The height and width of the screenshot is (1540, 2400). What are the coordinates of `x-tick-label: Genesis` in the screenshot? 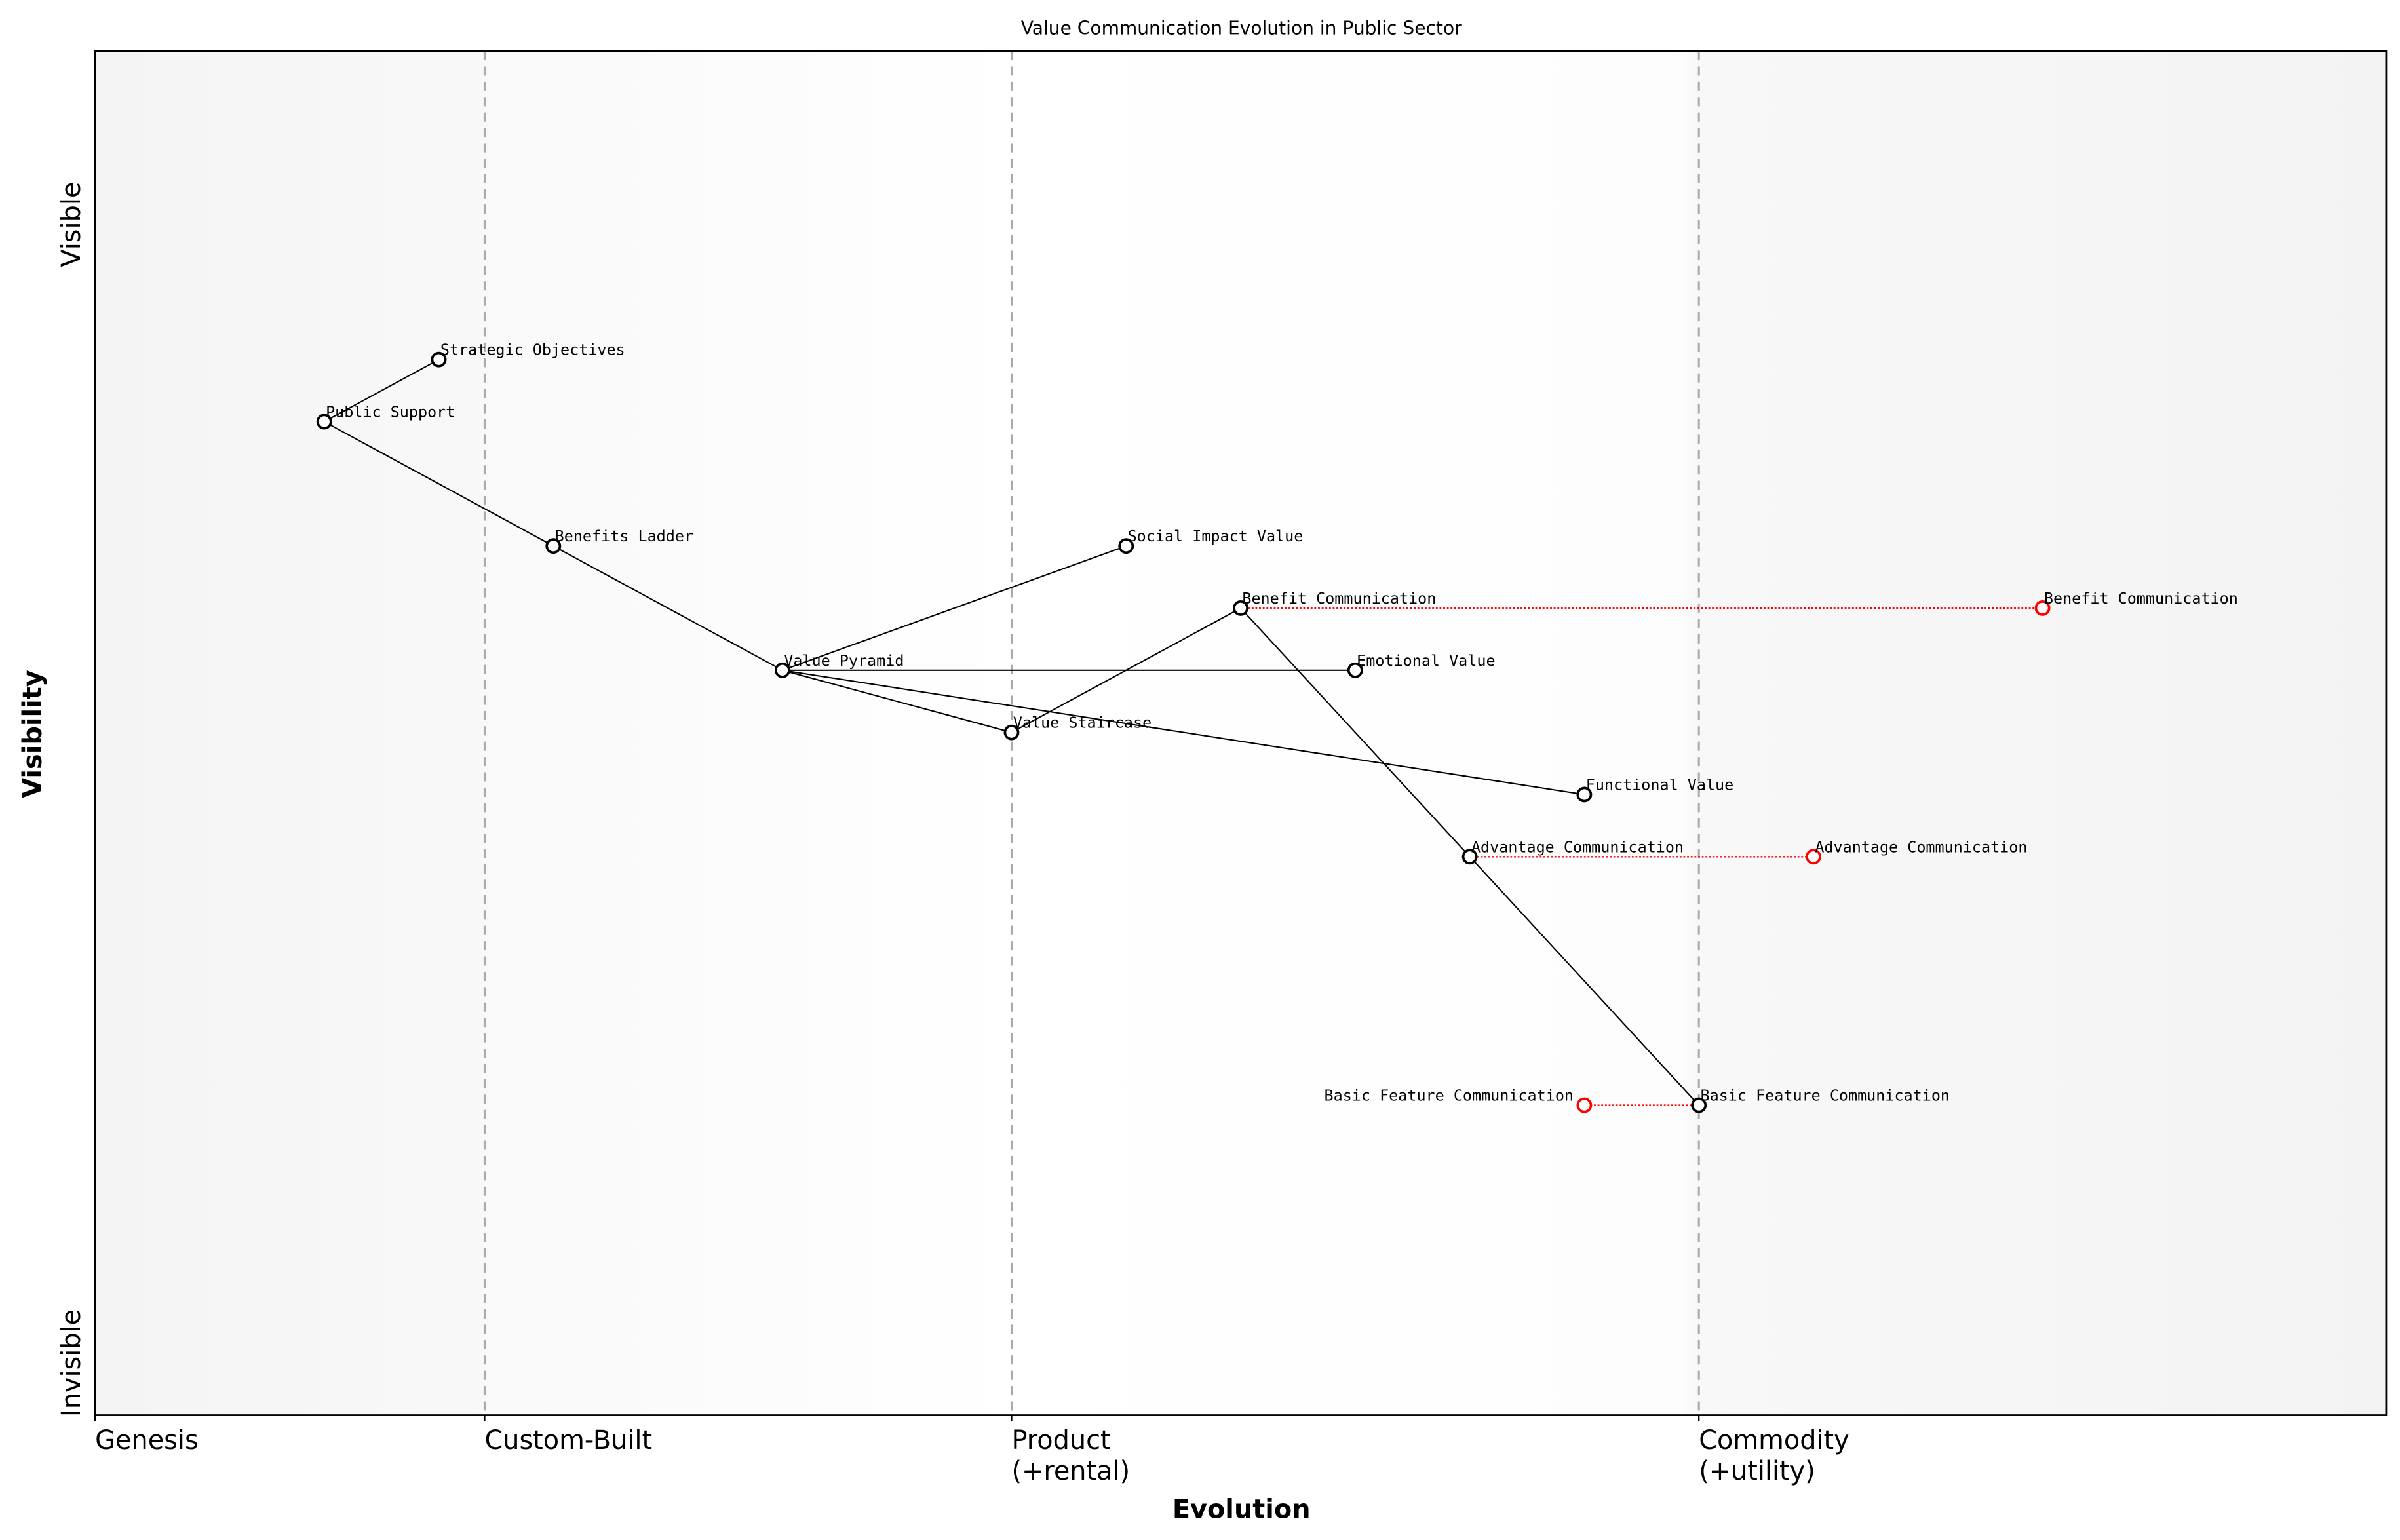 It's located at (147, 1440).